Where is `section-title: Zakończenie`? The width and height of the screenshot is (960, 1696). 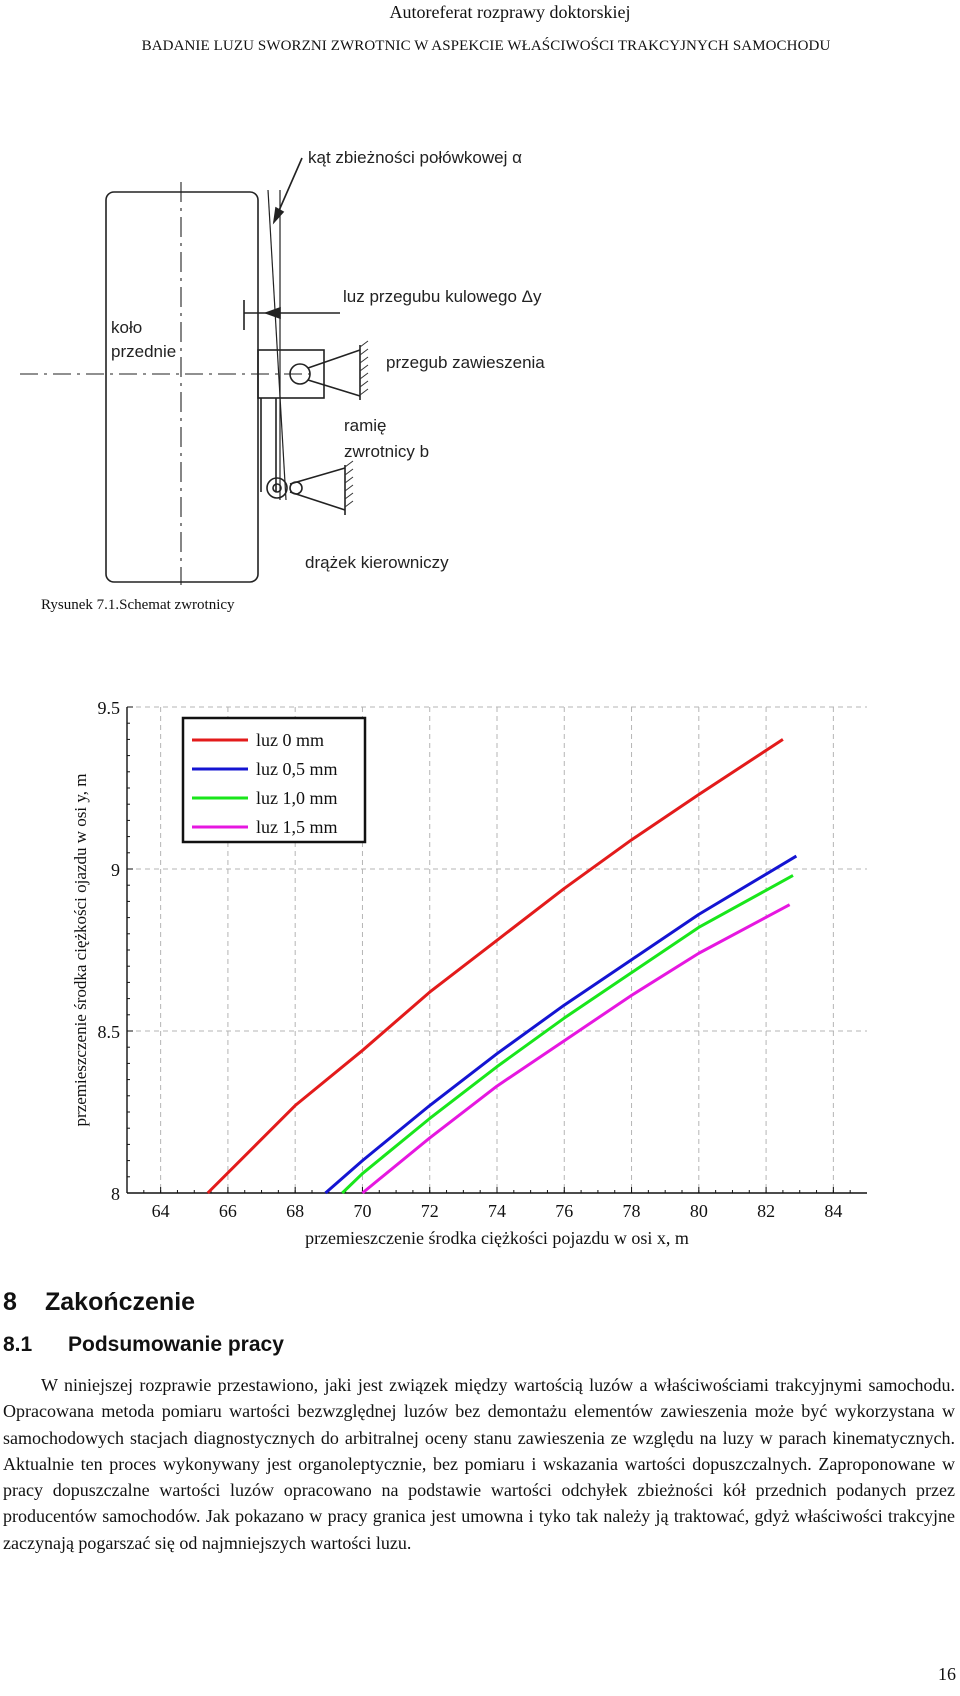 section-title: Zakończenie is located at coordinates (120, 1302).